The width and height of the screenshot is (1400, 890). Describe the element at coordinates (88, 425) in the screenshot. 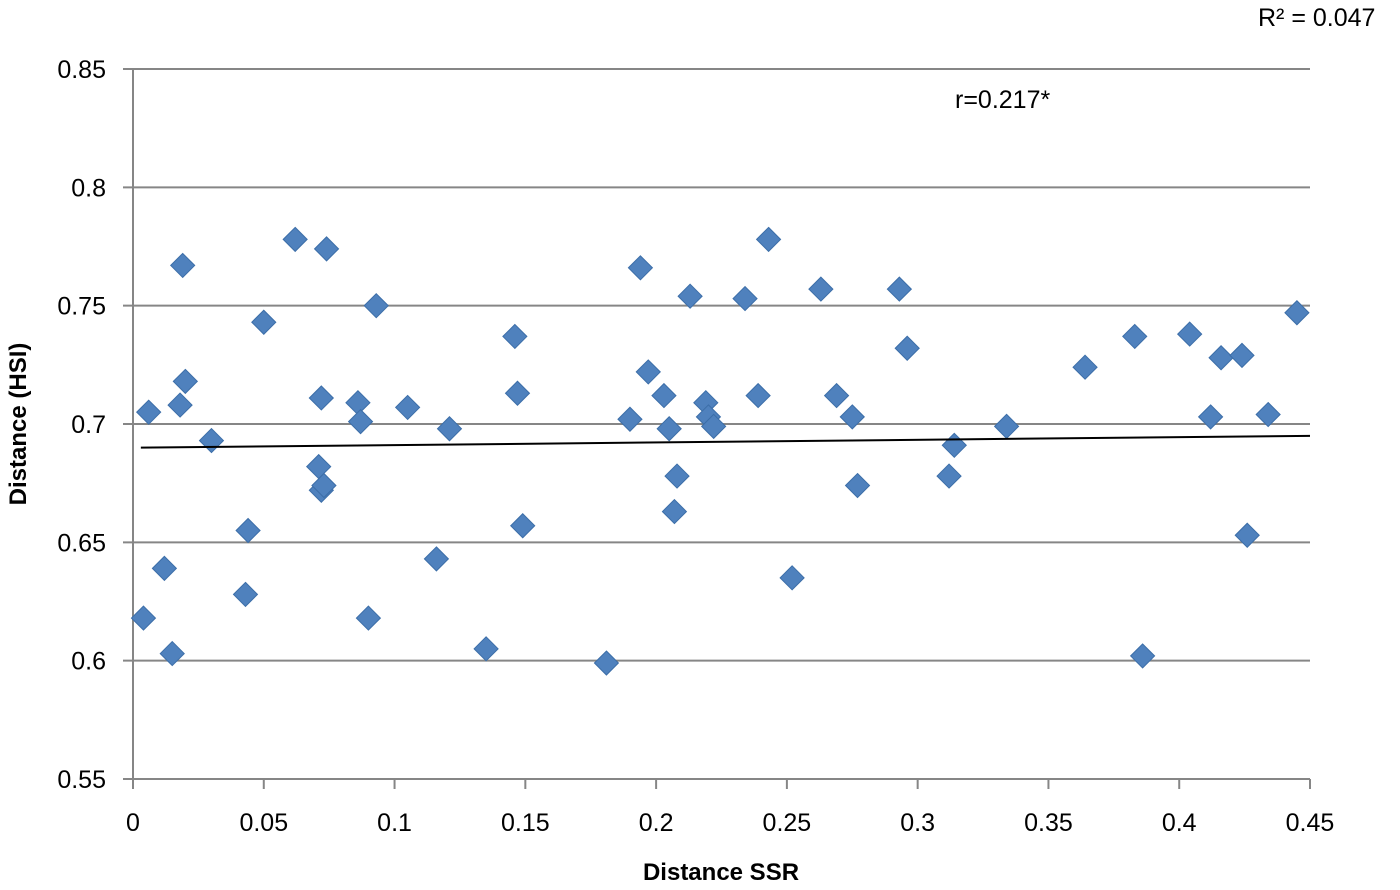

I see `y-tick-label: 0.7` at that location.